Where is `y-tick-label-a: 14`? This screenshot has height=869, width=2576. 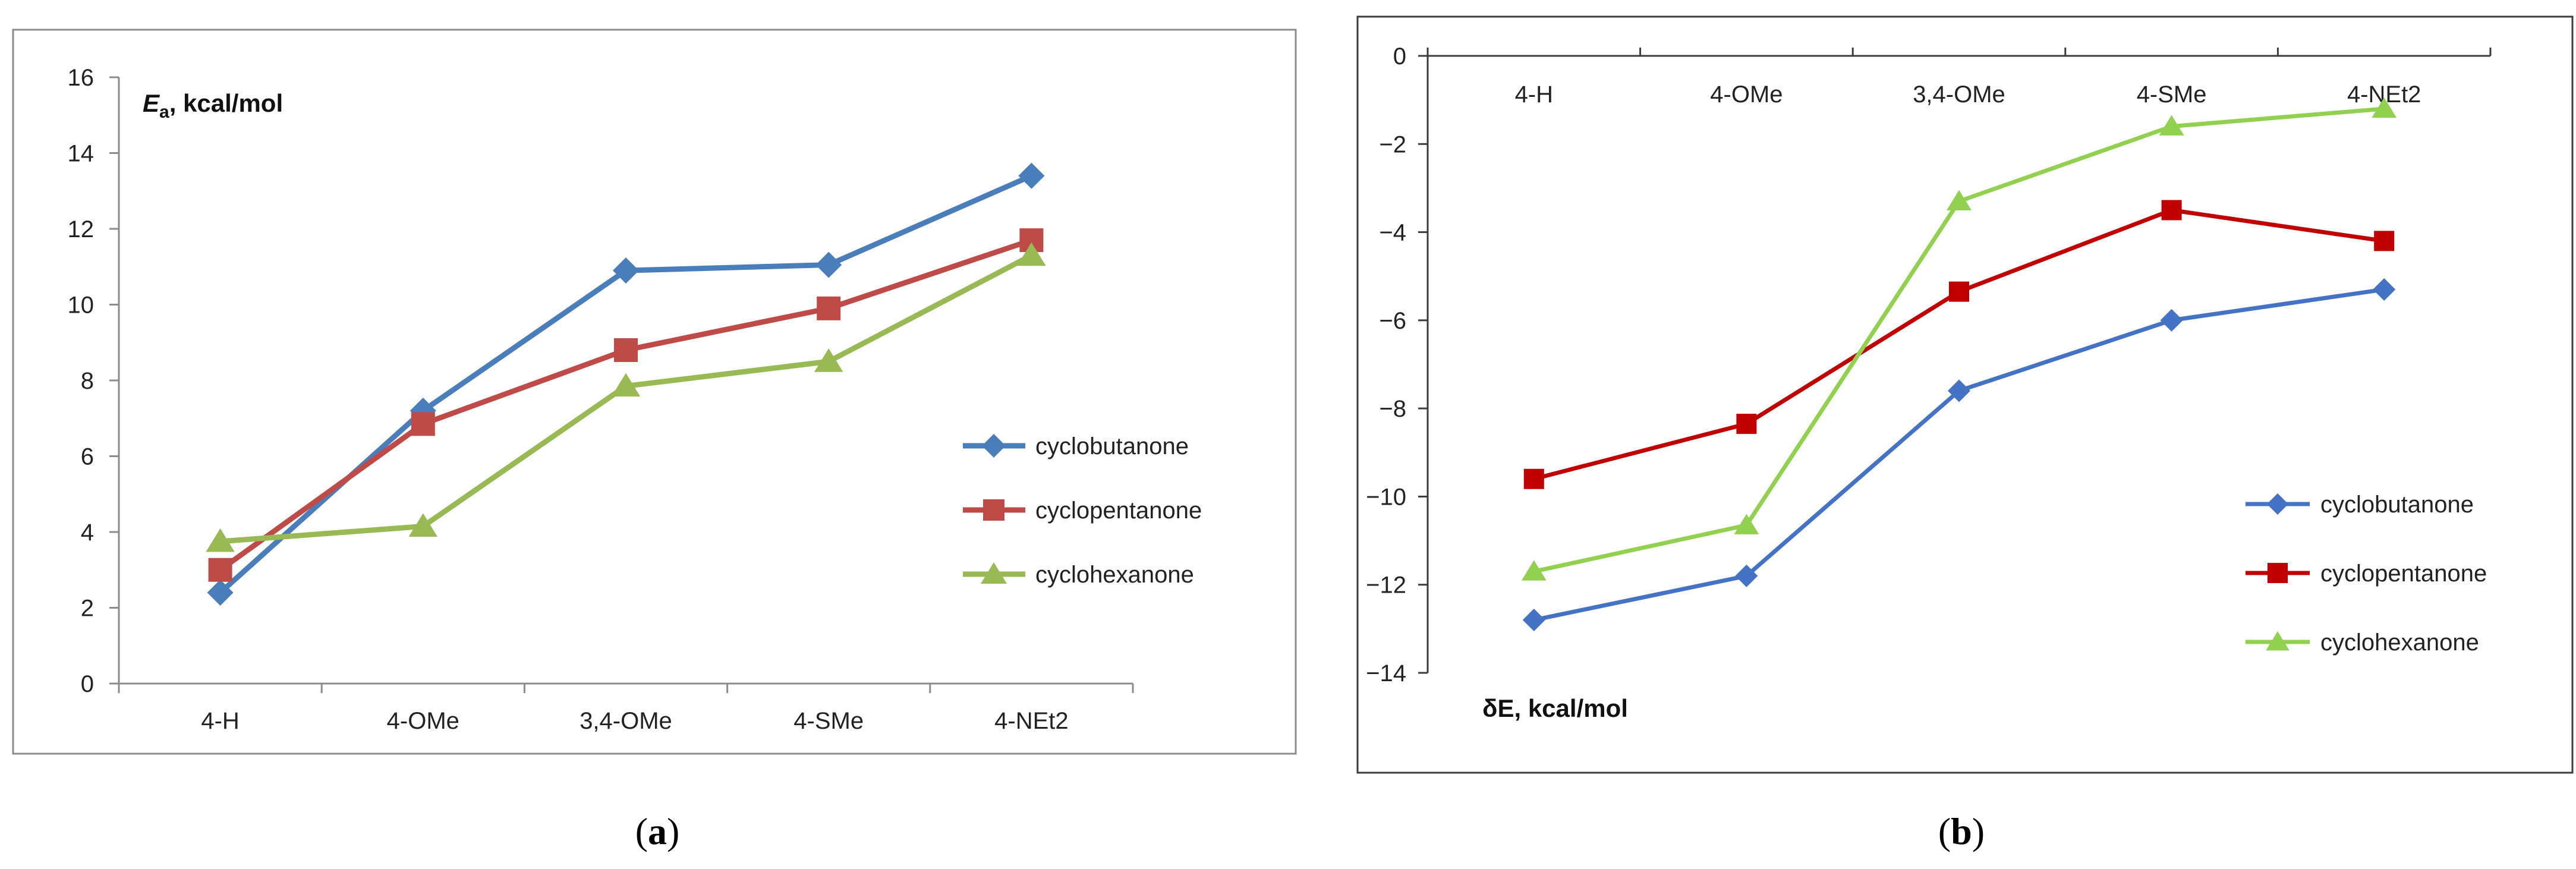
y-tick-label-a: 14 is located at coordinates (81, 154).